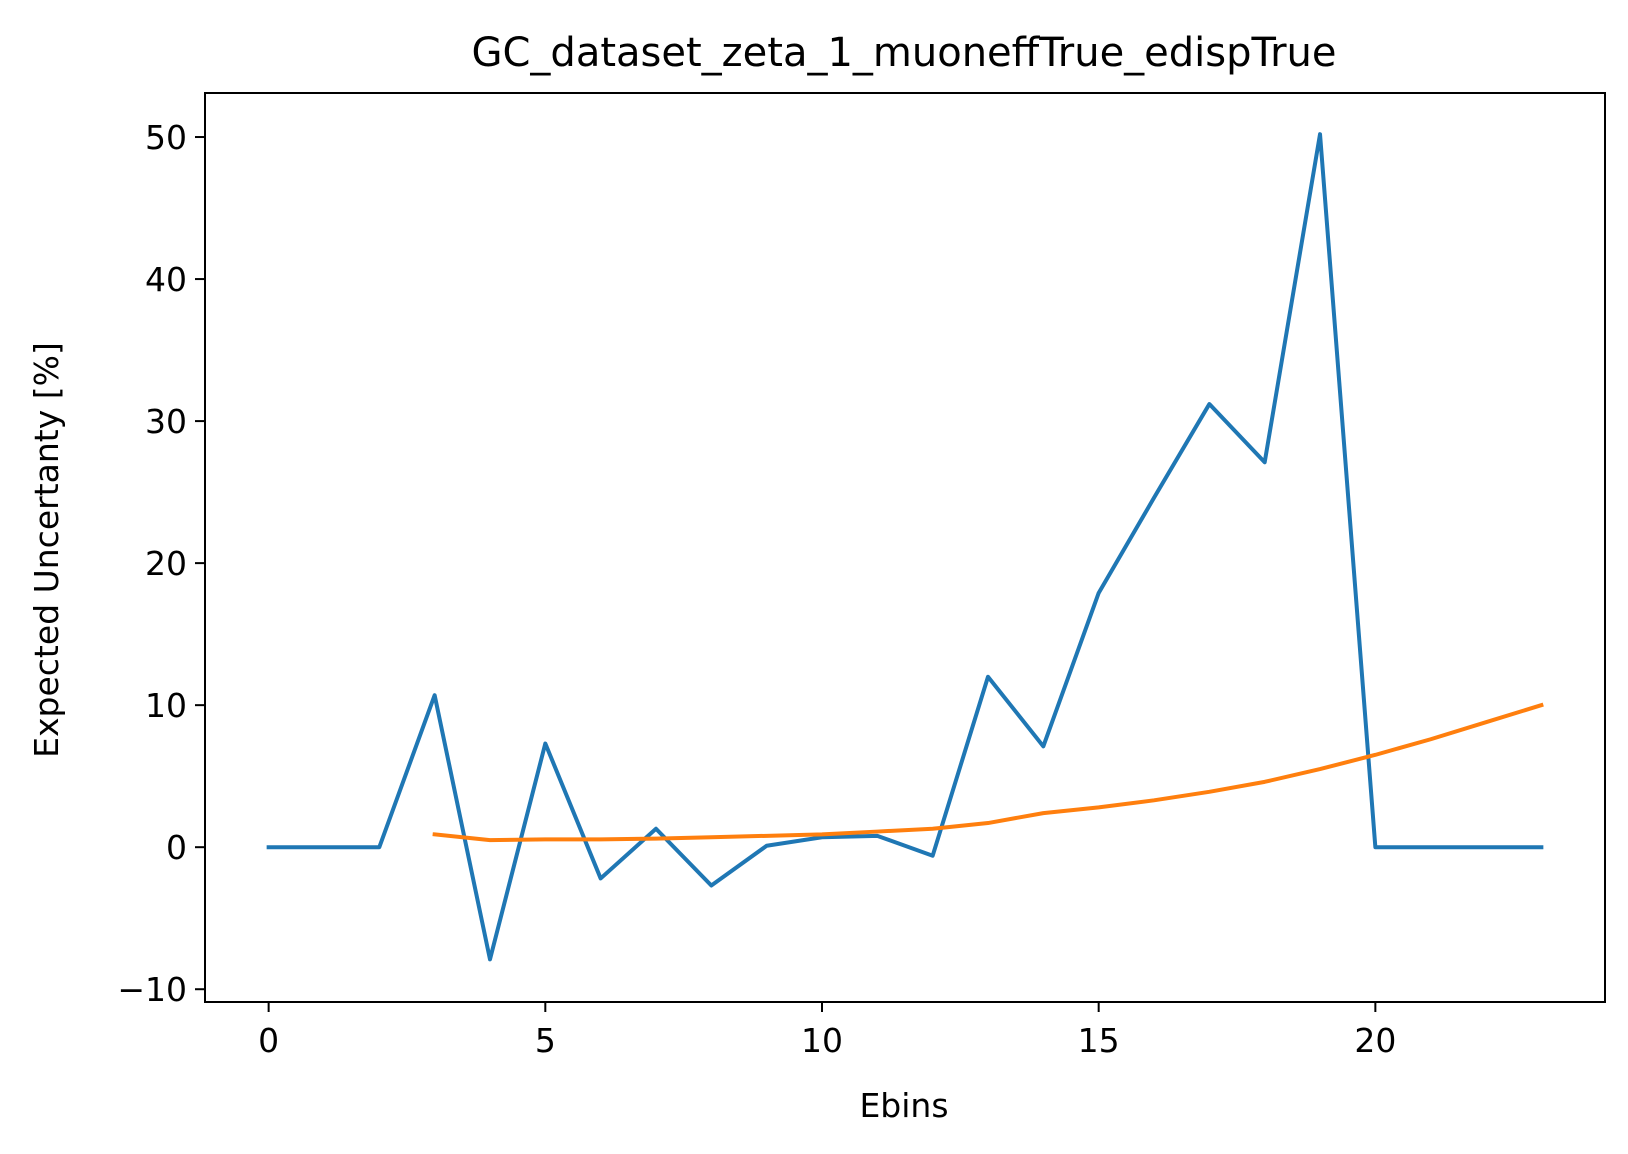  Describe the element at coordinates (166, 705) in the screenshot. I see `y-tick-label: 10` at that location.